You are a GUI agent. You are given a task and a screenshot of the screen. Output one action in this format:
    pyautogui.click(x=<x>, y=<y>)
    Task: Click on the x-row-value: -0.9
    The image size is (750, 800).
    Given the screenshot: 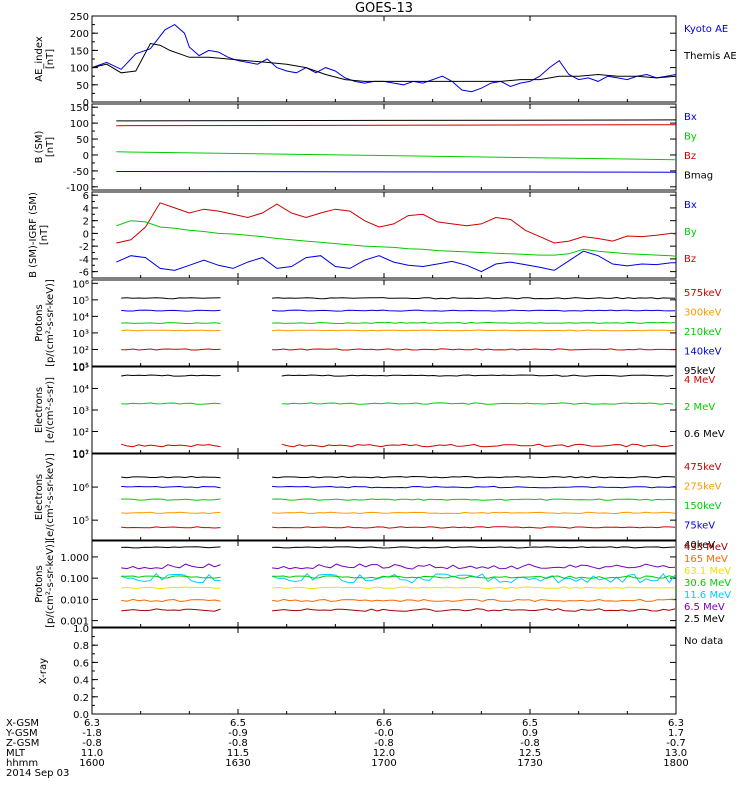 What is the action you would take?
    pyautogui.click(x=238, y=733)
    